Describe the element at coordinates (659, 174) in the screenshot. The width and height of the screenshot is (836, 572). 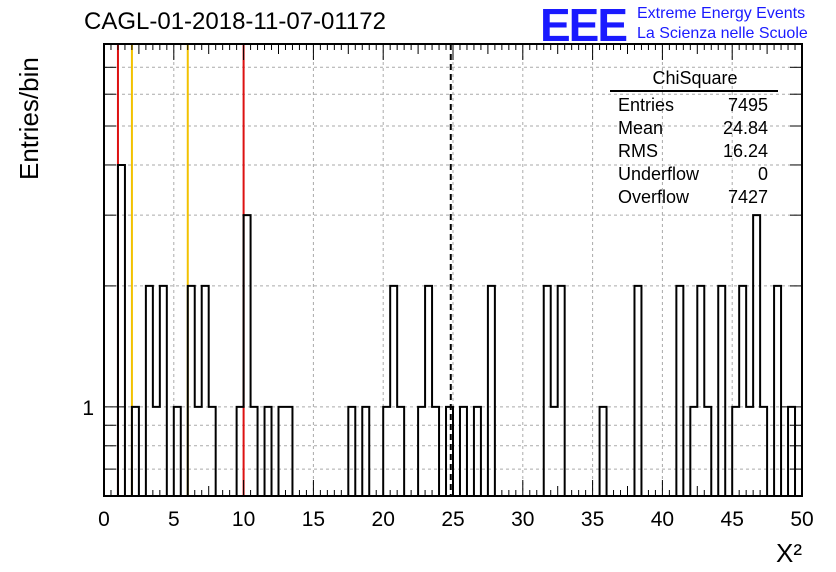
I see `stat-label: Underflow` at that location.